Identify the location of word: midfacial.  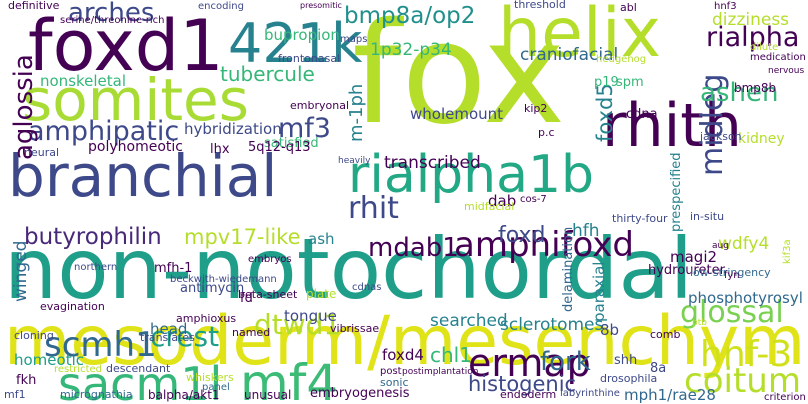
(489, 206).